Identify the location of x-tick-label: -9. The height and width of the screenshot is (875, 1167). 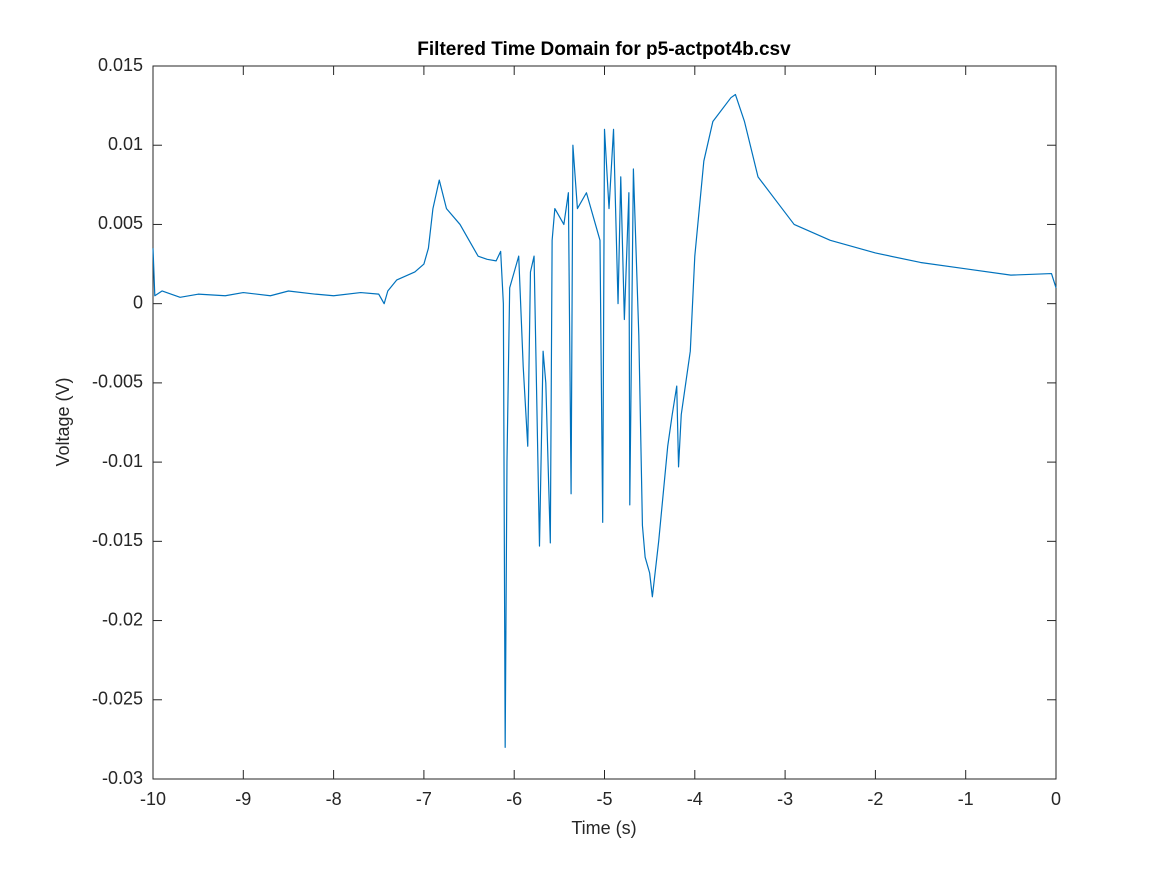
(243, 799).